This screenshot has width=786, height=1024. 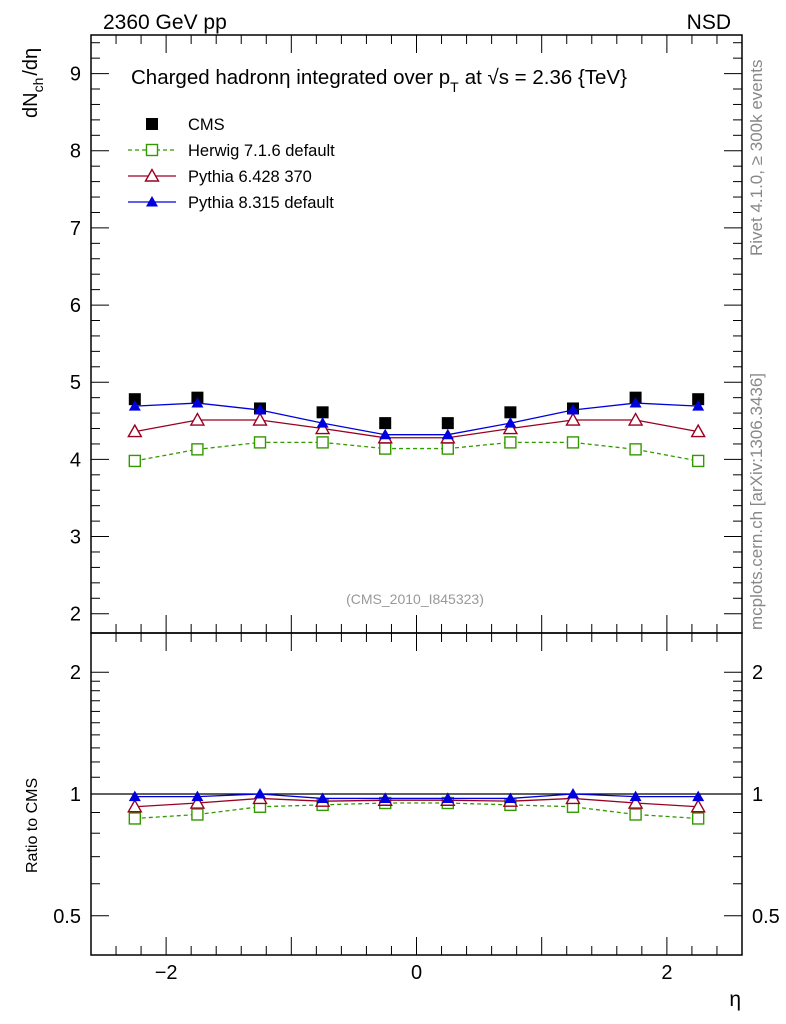 I want to click on legend-marker-pythia8, so click(x=152, y=201).